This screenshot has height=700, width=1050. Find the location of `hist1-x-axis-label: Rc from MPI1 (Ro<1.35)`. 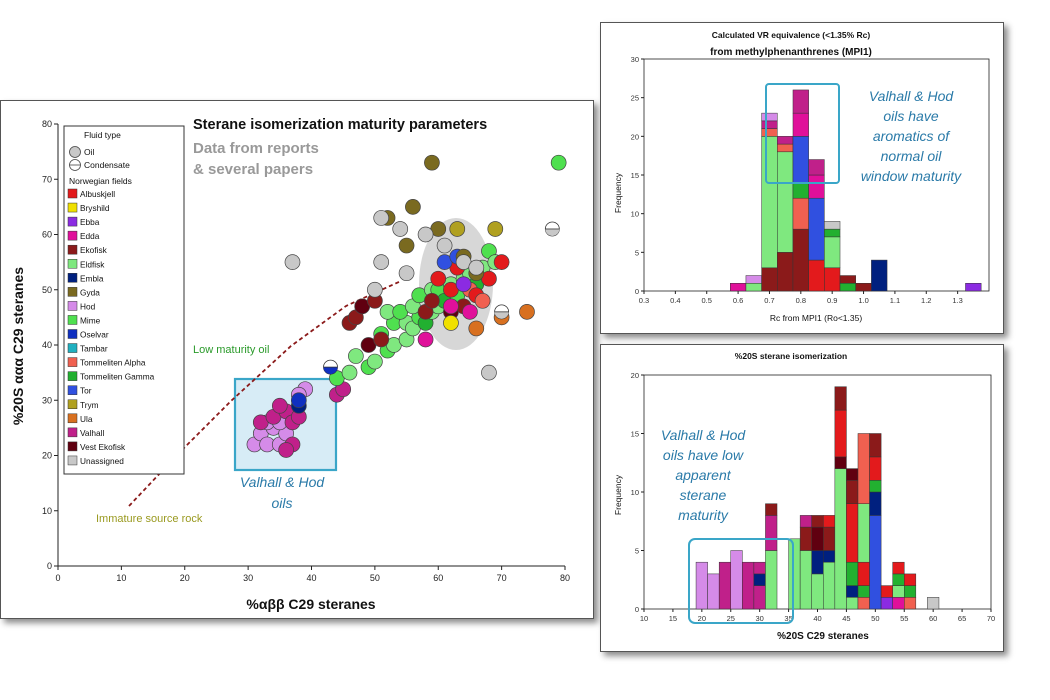

hist1-x-axis-label: Rc from MPI1 (Ro<1.35) is located at coordinates (816, 318).